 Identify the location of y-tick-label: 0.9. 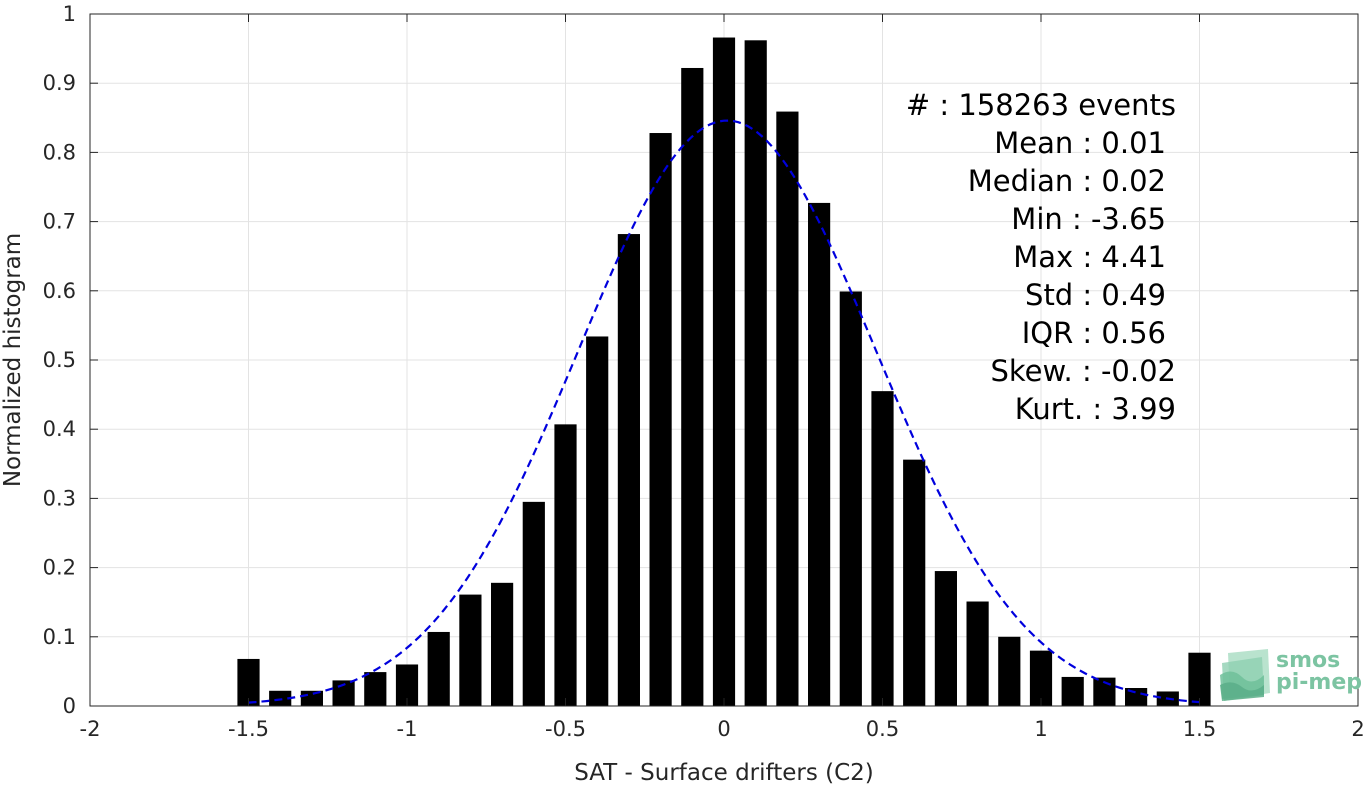
(59, 83).